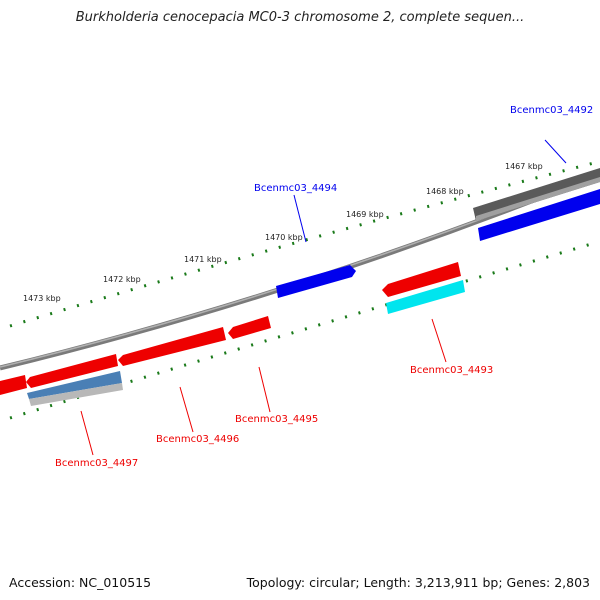 The width and height of the screenshot is (600, 600). I want to click on gene-4497-arrow, so click(72, 371).